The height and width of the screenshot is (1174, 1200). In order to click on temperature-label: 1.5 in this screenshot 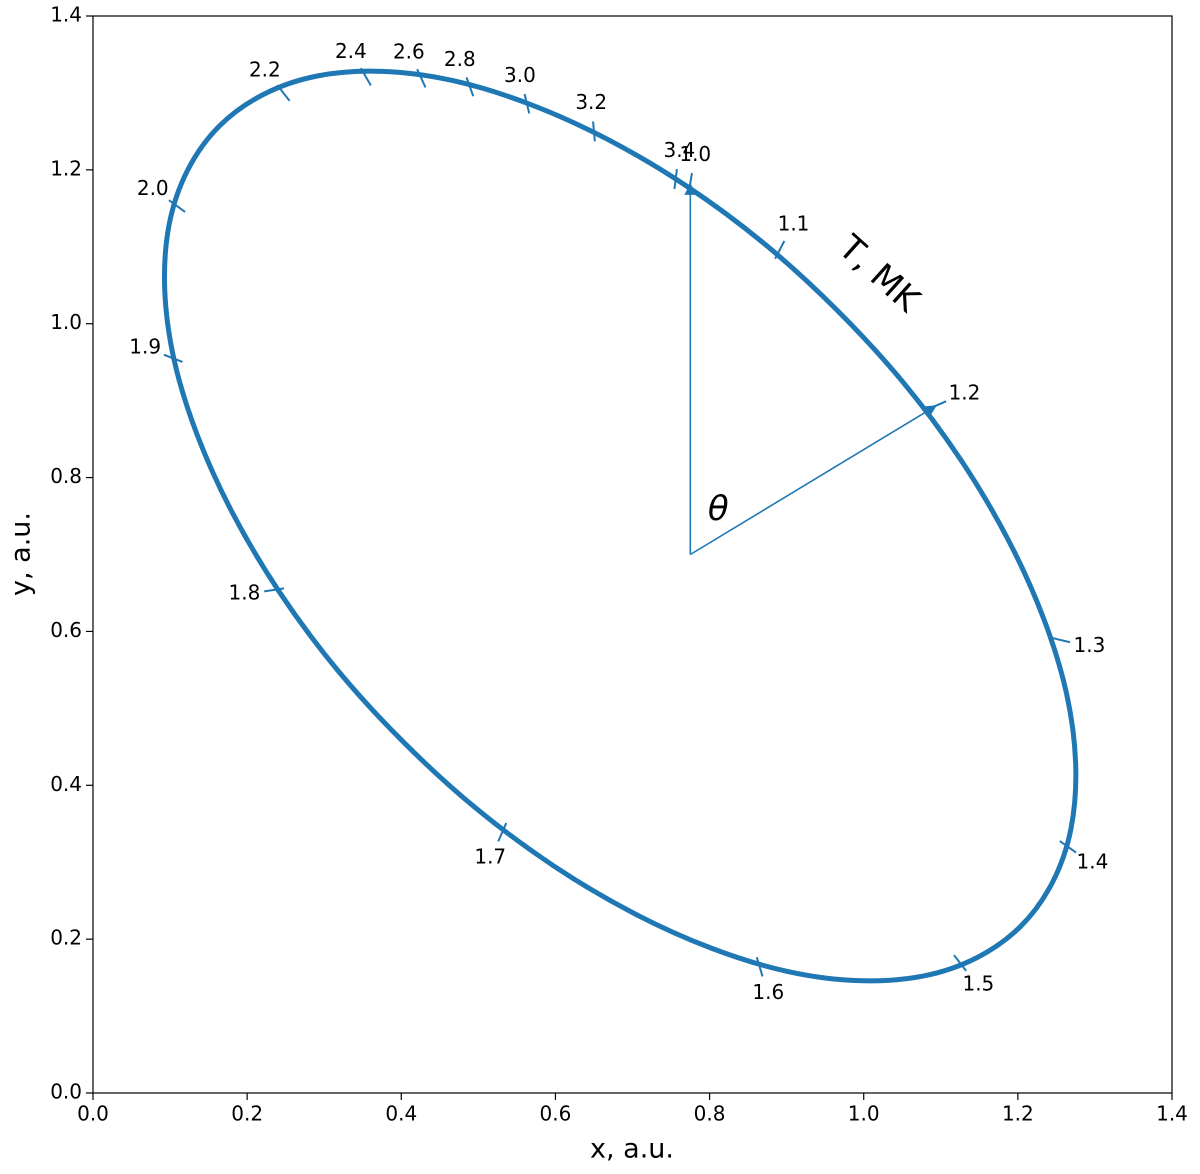, I will do `click(978, 984)`.